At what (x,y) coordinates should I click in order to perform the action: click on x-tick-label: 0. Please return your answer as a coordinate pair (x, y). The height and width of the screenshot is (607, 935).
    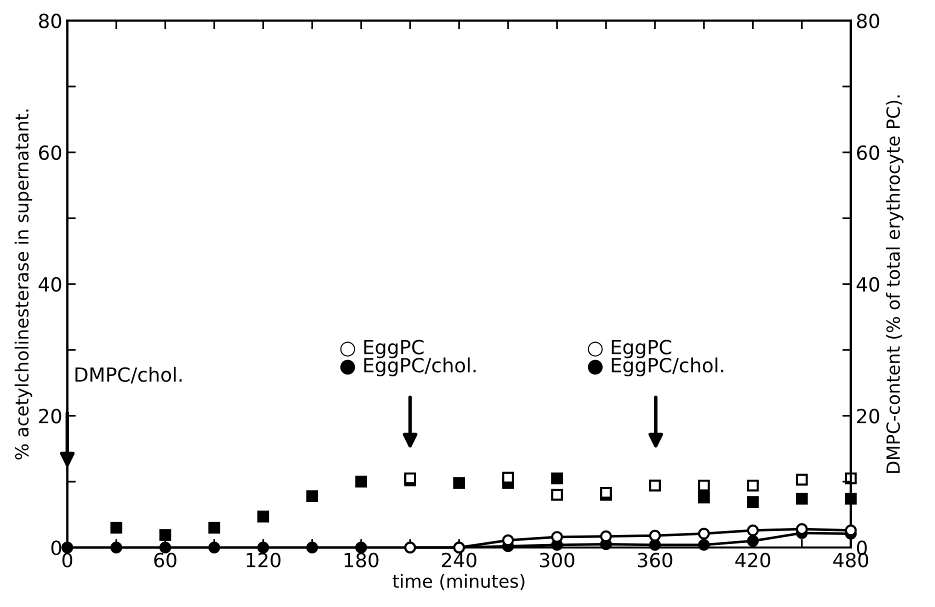
    Looking at the image, I should click on (67, 560).